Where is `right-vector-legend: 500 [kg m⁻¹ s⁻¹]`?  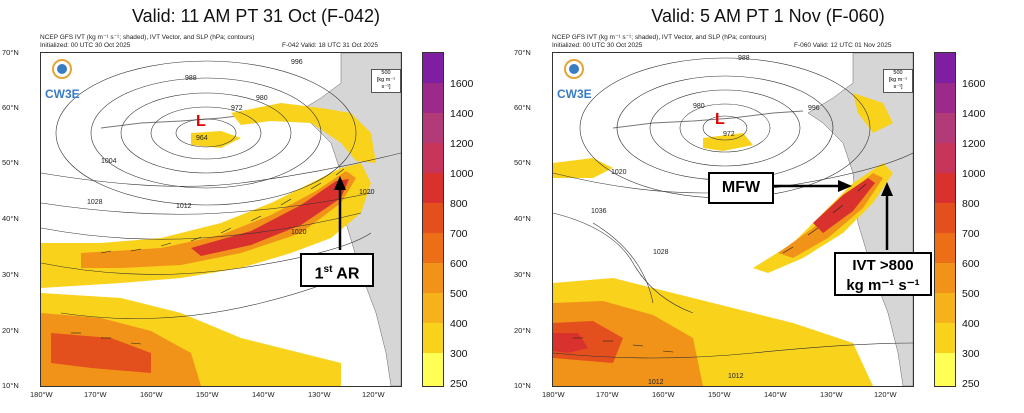
right-vector-legend: 500 [kg m⁻¹ s⁻¹] is located at coordinates (898, 81).